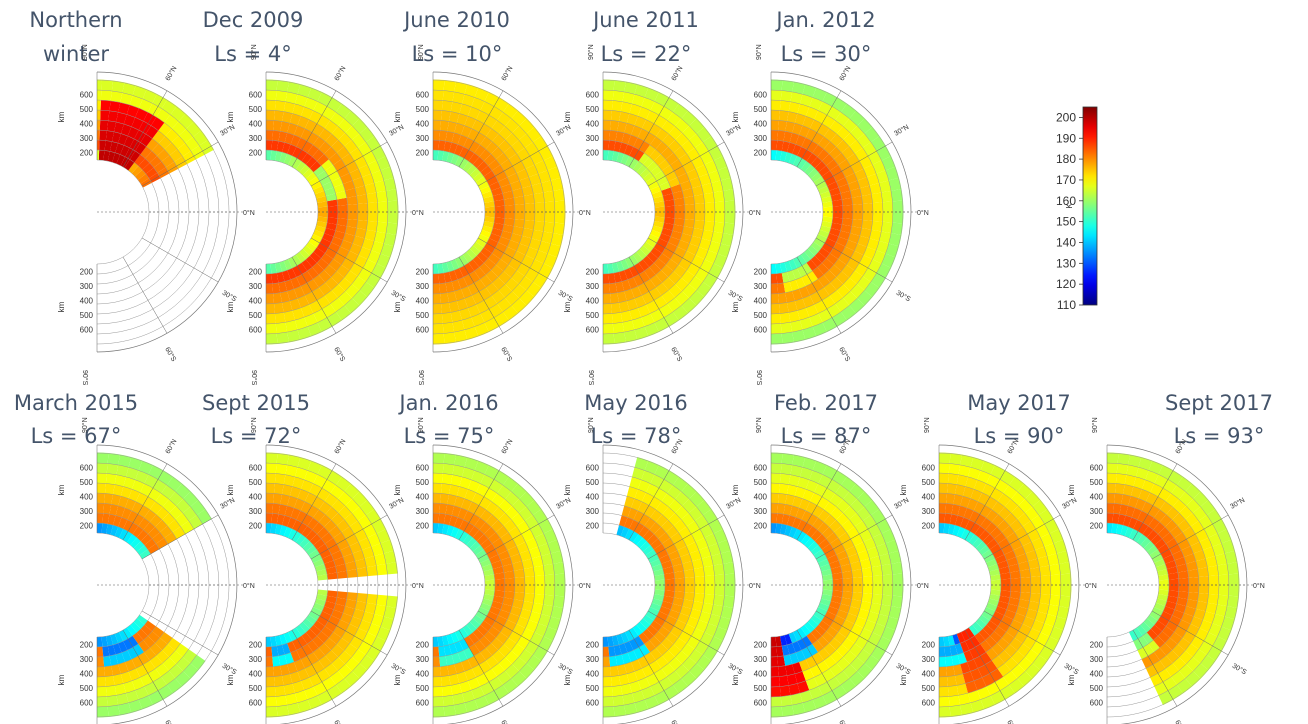  I want to click on altitude-tick-lower: 200, so click(87, 271).